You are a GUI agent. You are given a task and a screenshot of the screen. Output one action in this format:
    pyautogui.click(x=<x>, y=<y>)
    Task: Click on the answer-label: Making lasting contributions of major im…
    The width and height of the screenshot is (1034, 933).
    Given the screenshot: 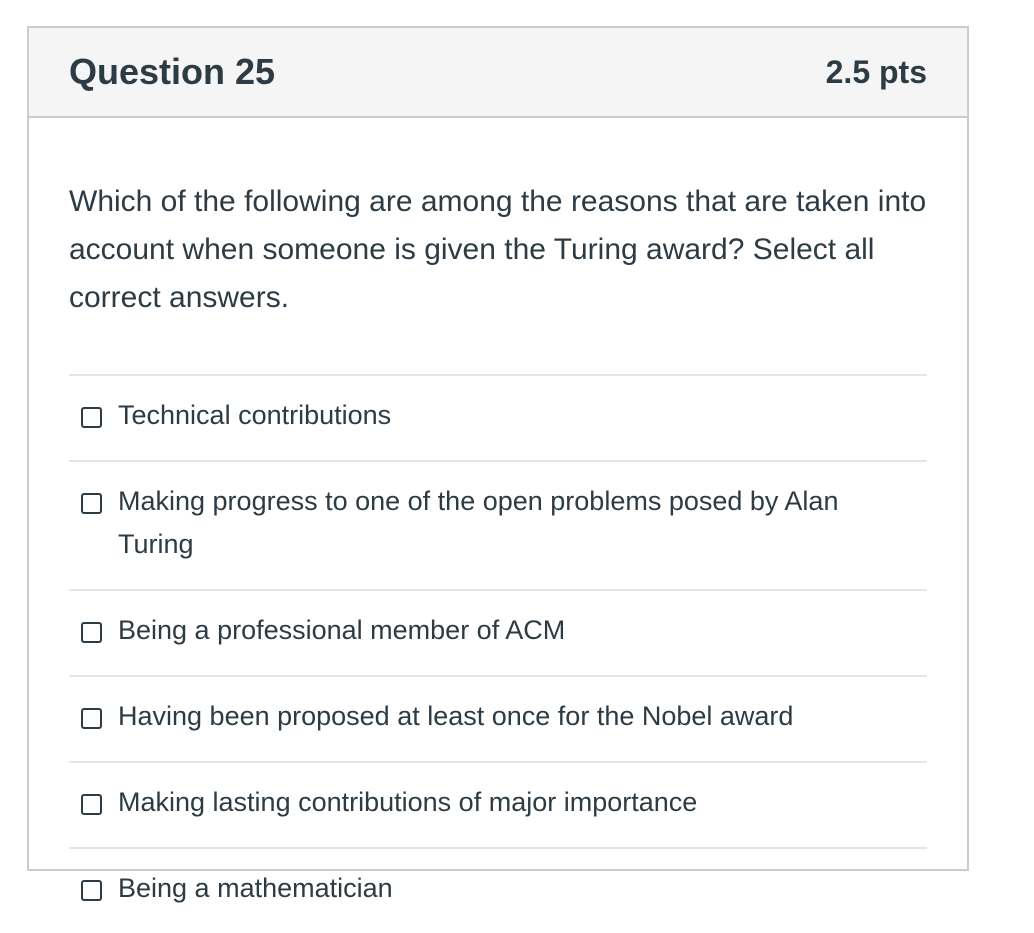 What is the action you would take?
    pyautogui.click(x=408, y=802)
    